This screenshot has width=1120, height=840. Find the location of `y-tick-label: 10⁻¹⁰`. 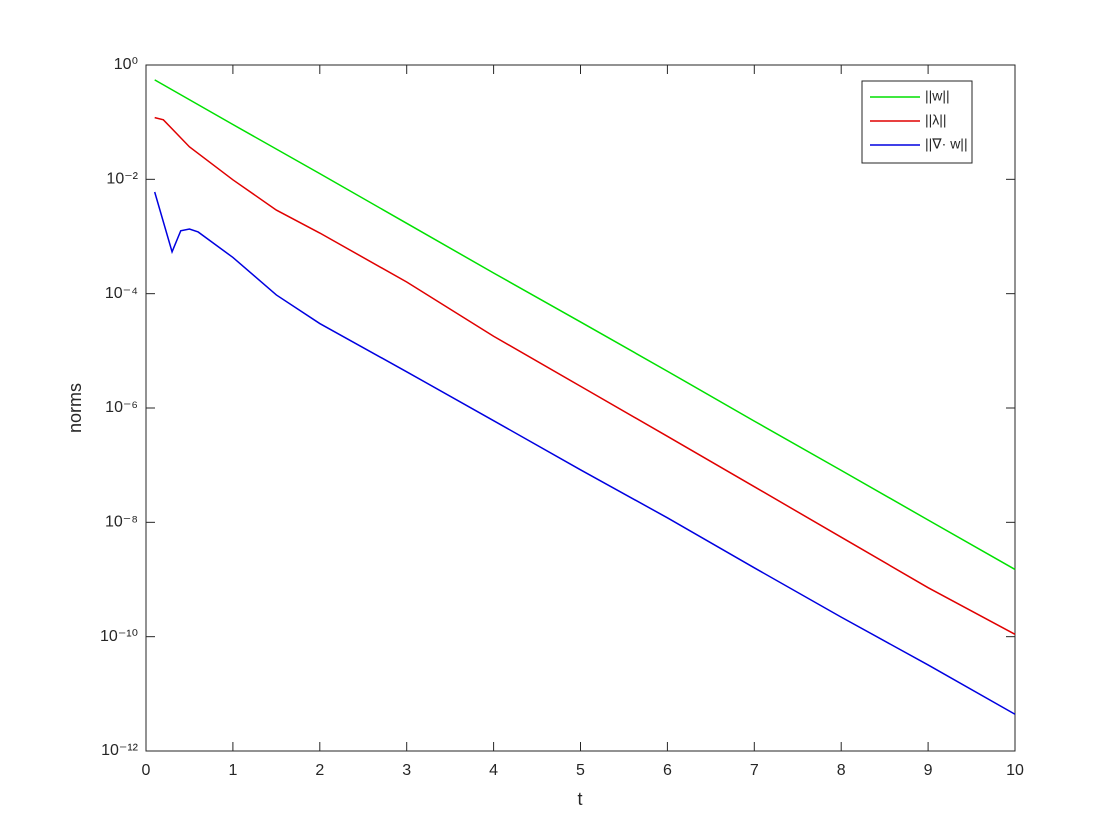

y-tick-label: 10⁻¹⁰ is located at coordinates (119, 636).